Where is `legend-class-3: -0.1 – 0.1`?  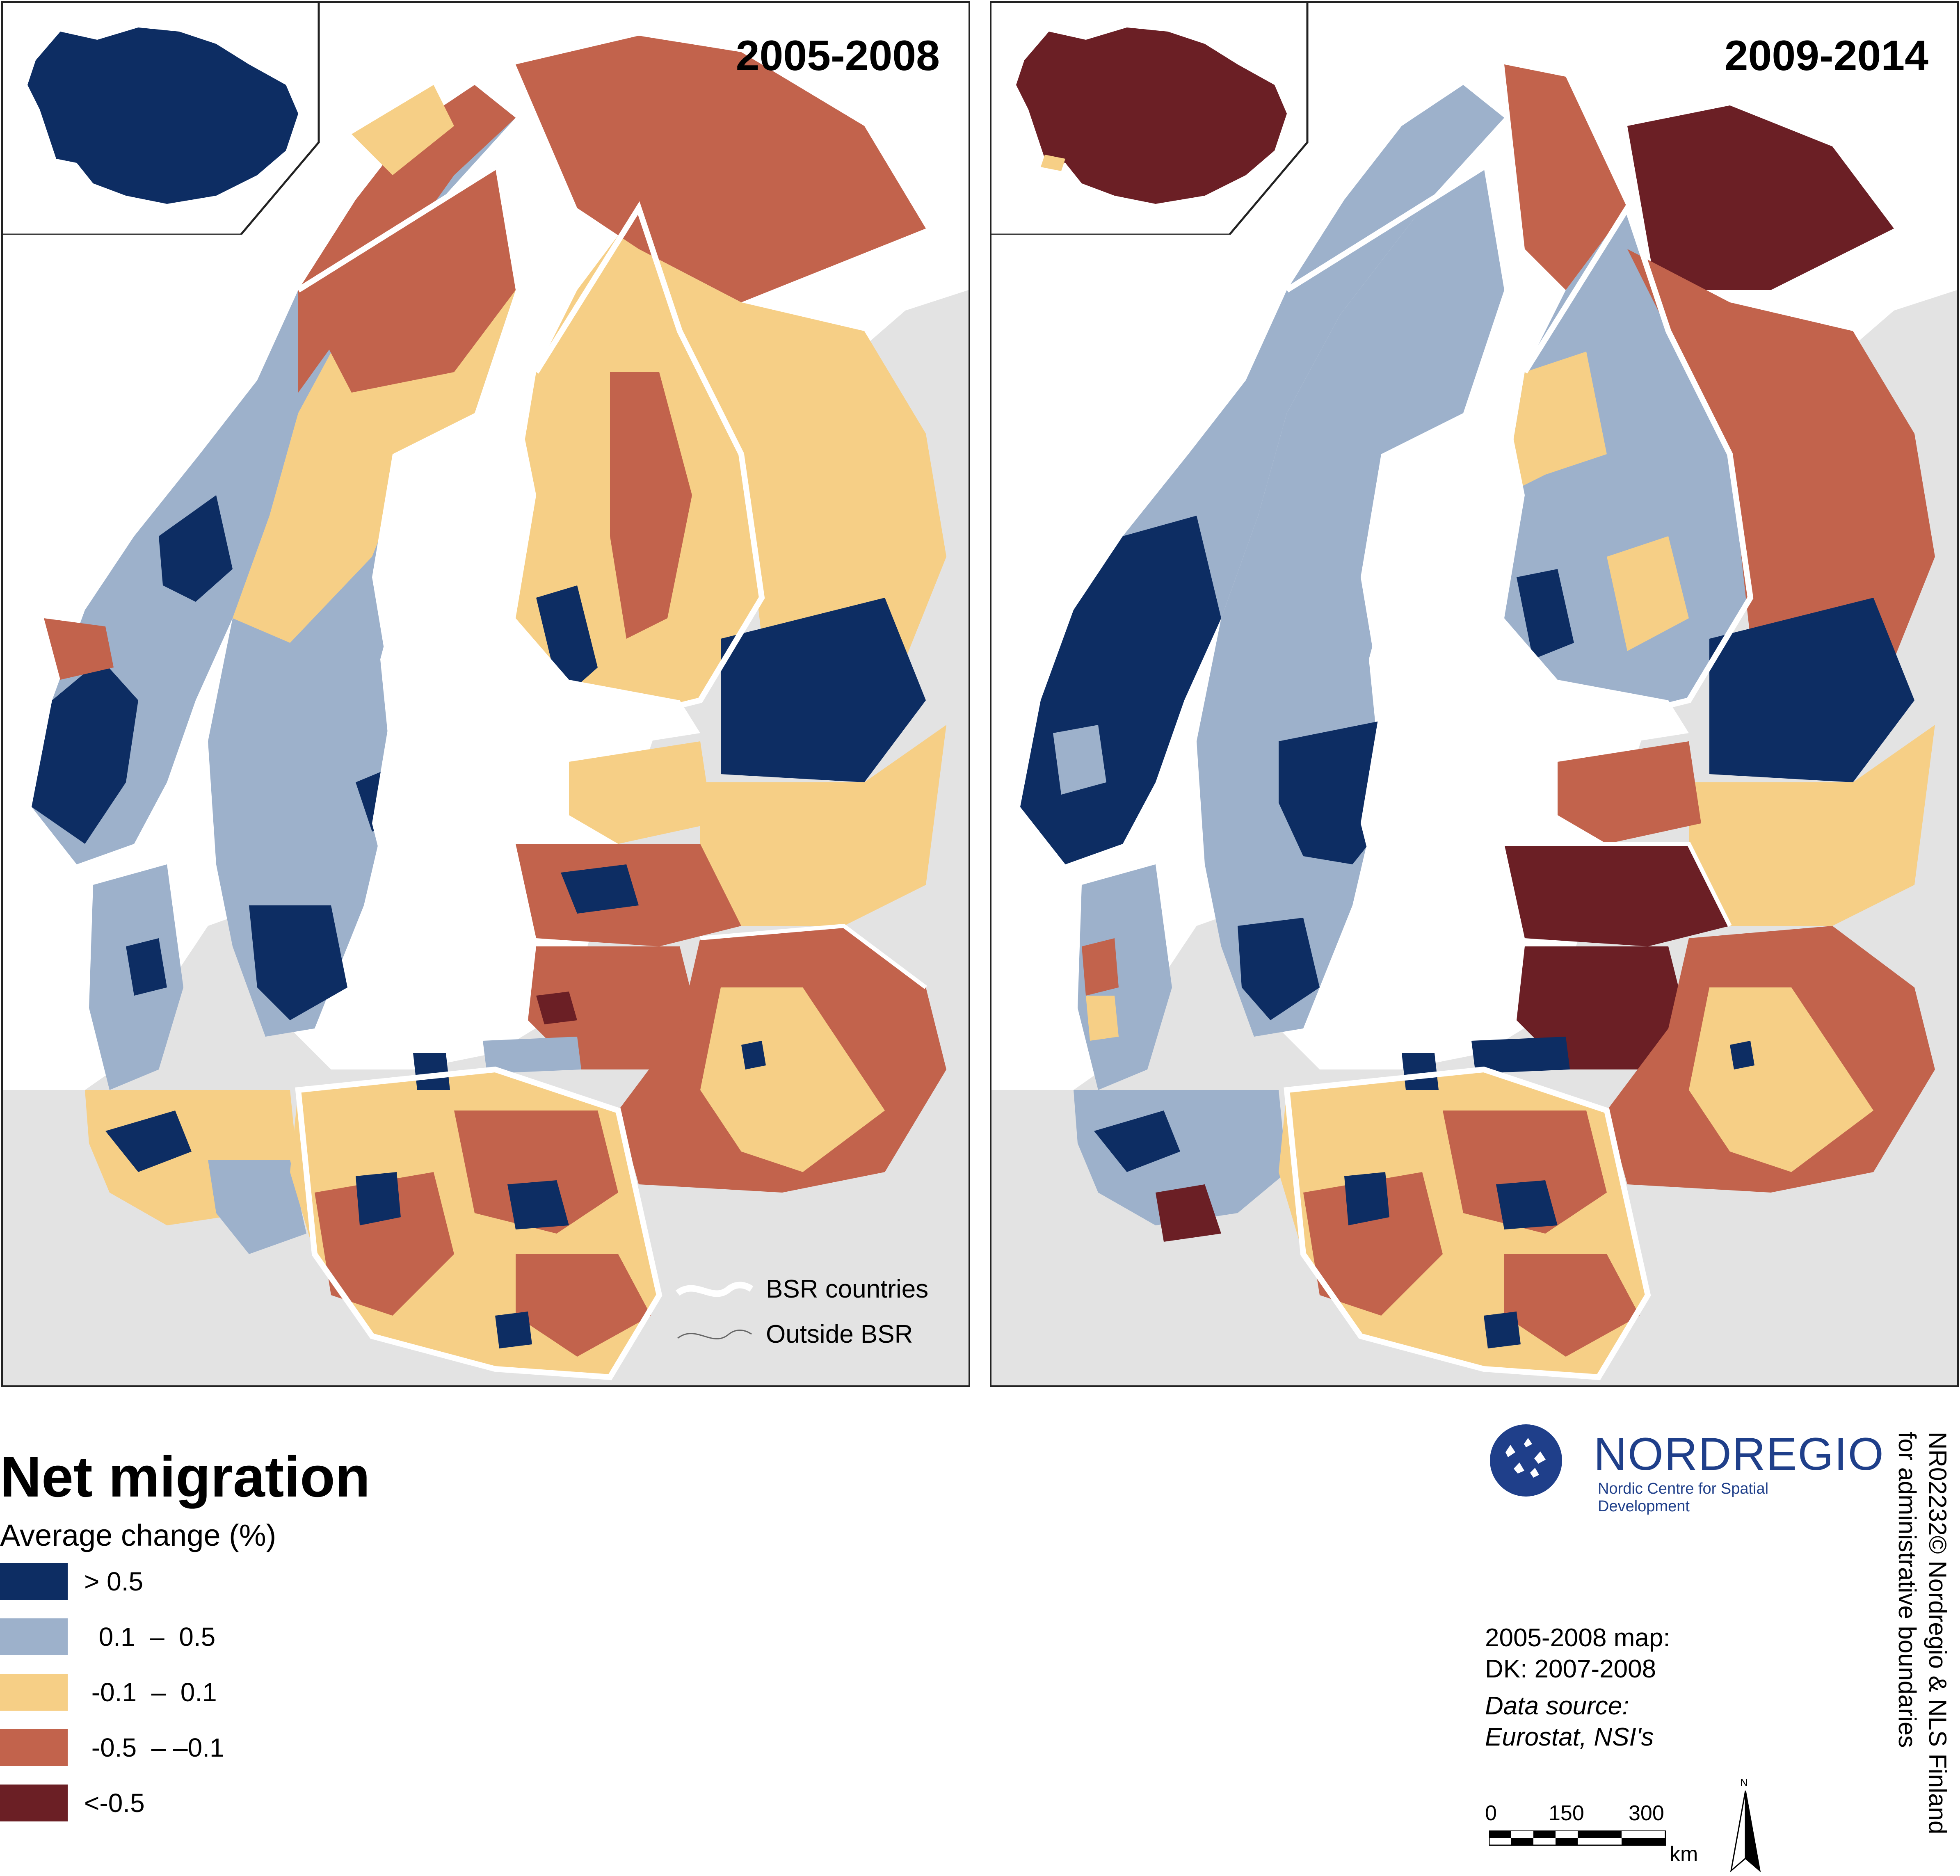 legend-class-3: -0.1 – 0.1 is located at coordinates (184, 1696).